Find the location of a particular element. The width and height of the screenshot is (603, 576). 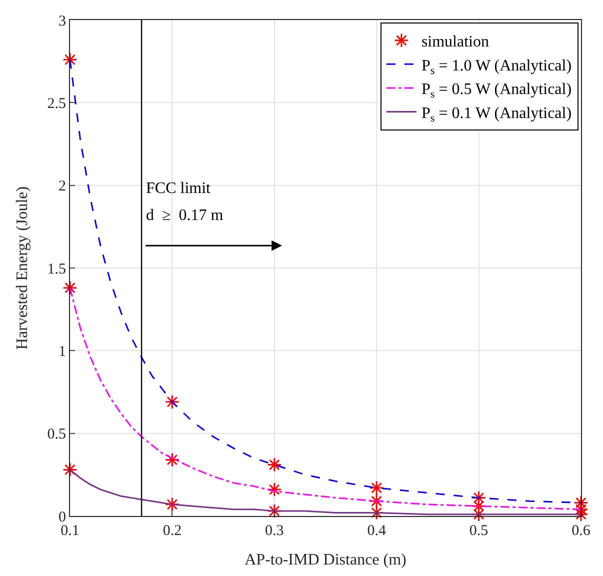

x-tick-label: 0.5 is located at coordinates (478, 531).